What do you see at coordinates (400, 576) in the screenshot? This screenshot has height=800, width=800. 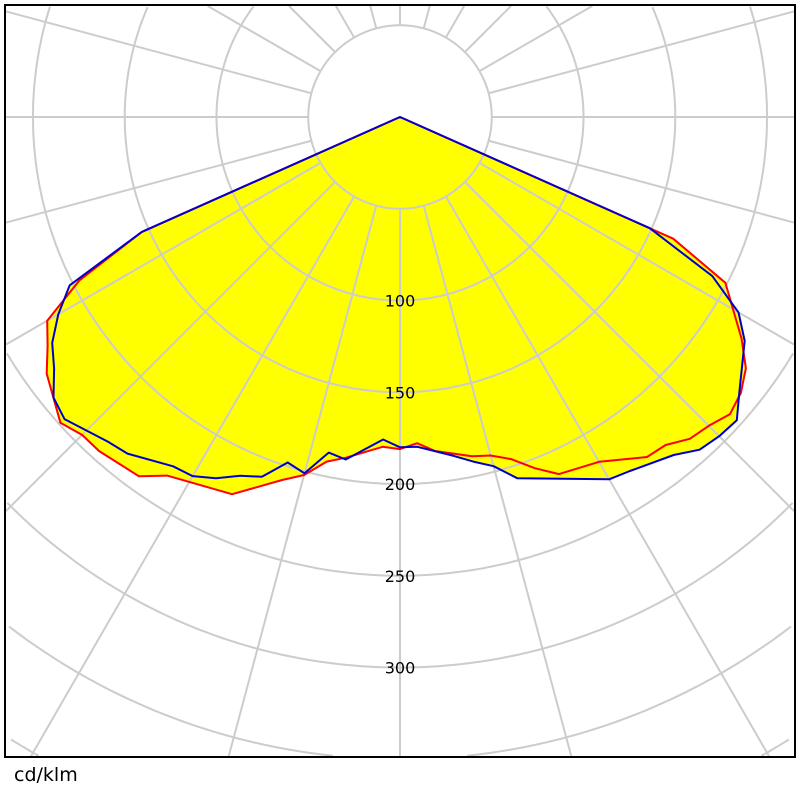 I see `radial-tick-label: 250` at bounding box center [400, 576].